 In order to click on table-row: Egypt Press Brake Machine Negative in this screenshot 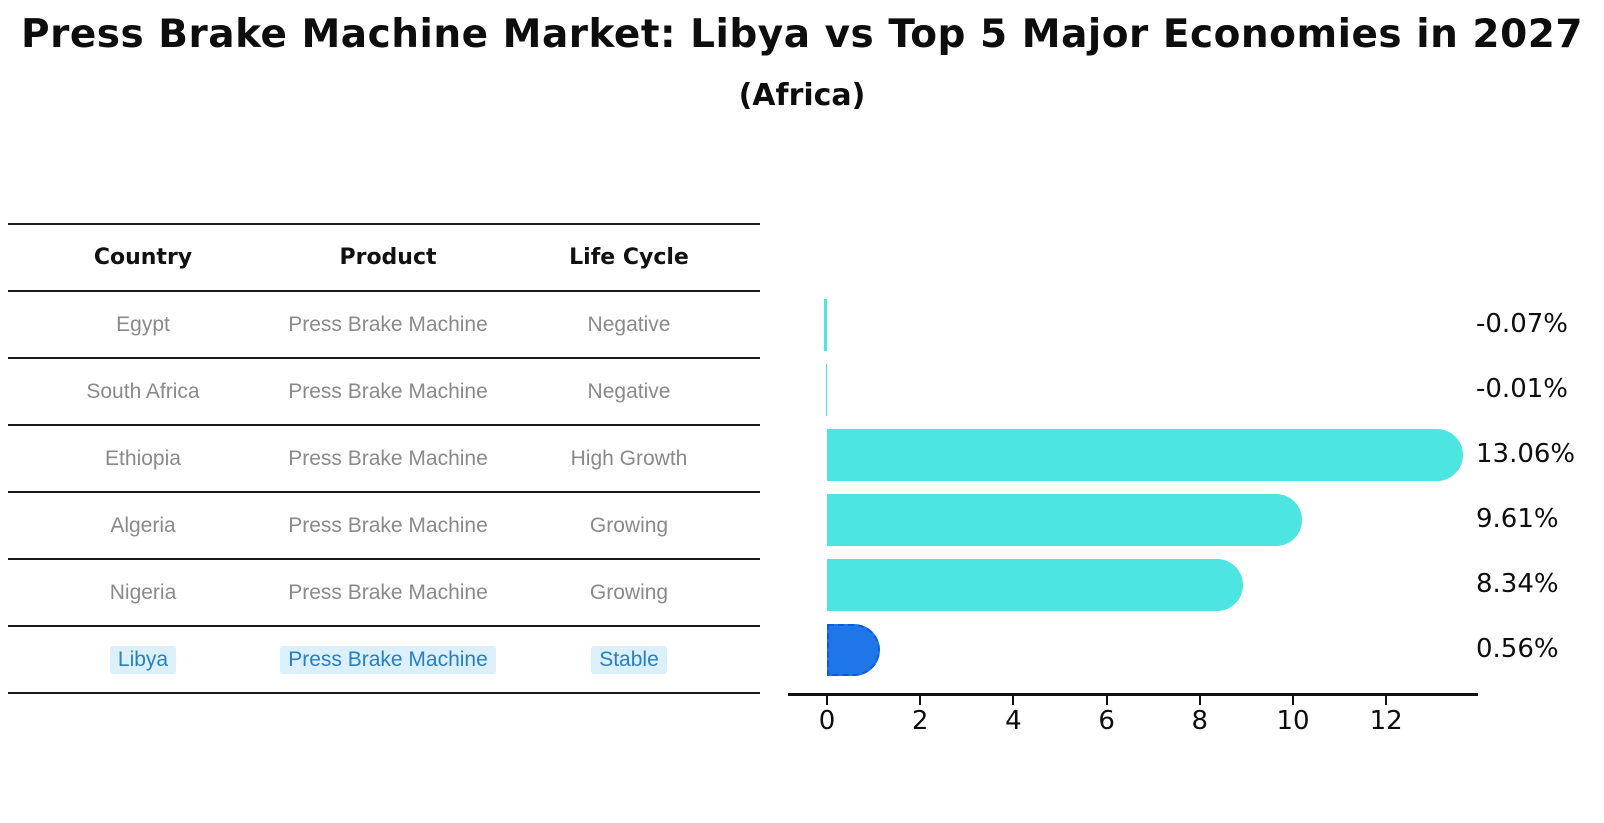, I will do `click(384, 325)`.